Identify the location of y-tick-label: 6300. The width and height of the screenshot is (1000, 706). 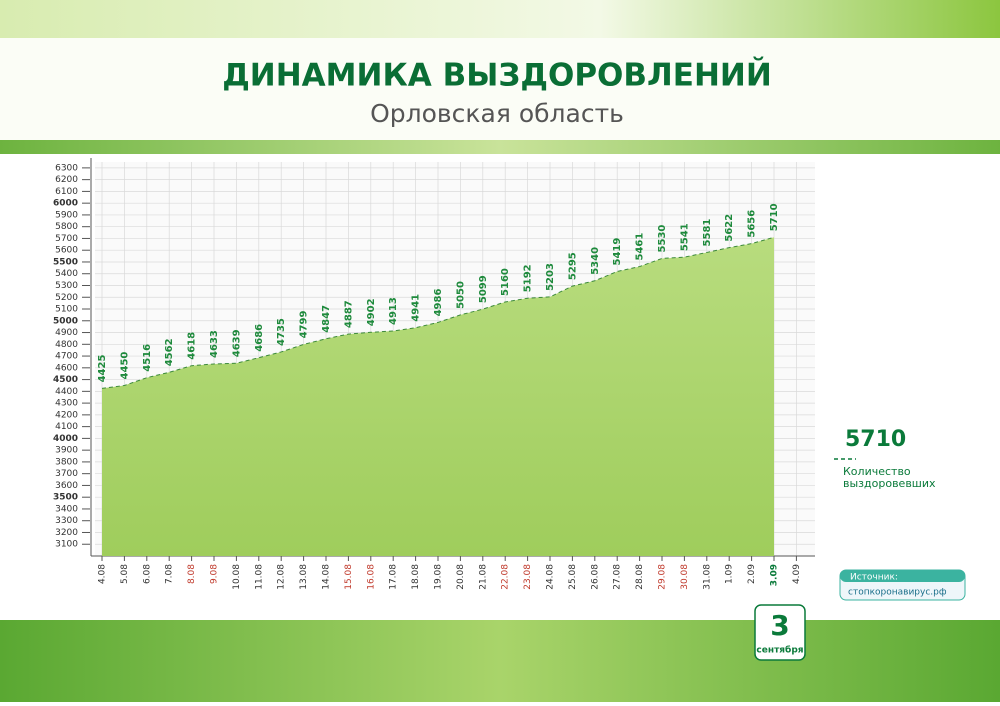
(66, 168).